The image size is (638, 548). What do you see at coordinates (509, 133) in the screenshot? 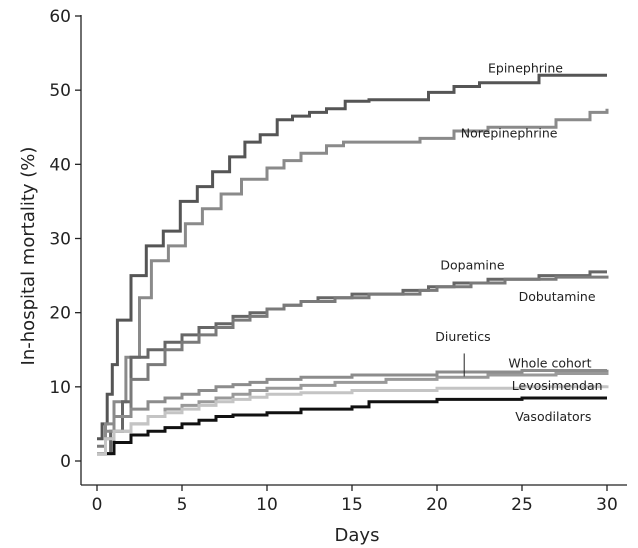
I see `series-label-norepinephrine: Norepinephrine` at bounding box center [509, 133].